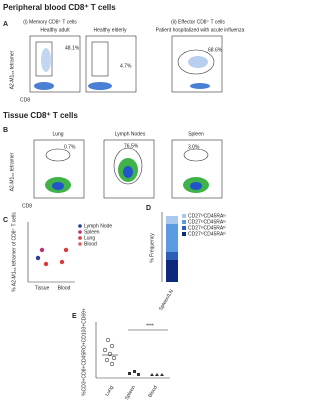 The image size is (320, 400). I want to click on gate-percent: 3.0%, so click(194, 147).